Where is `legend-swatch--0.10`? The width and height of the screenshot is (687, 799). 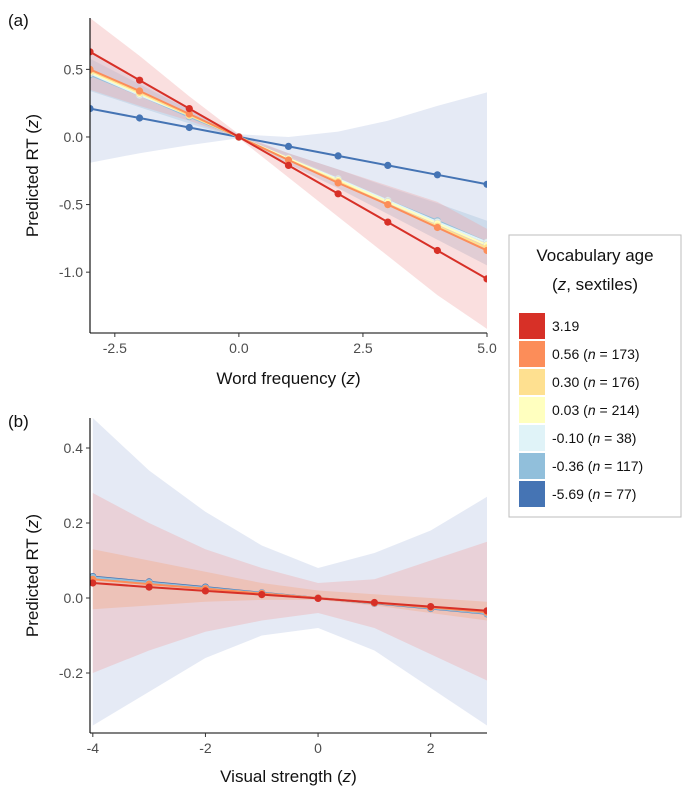
legend-swatch--0.10 is located at coordinates (532, 438).